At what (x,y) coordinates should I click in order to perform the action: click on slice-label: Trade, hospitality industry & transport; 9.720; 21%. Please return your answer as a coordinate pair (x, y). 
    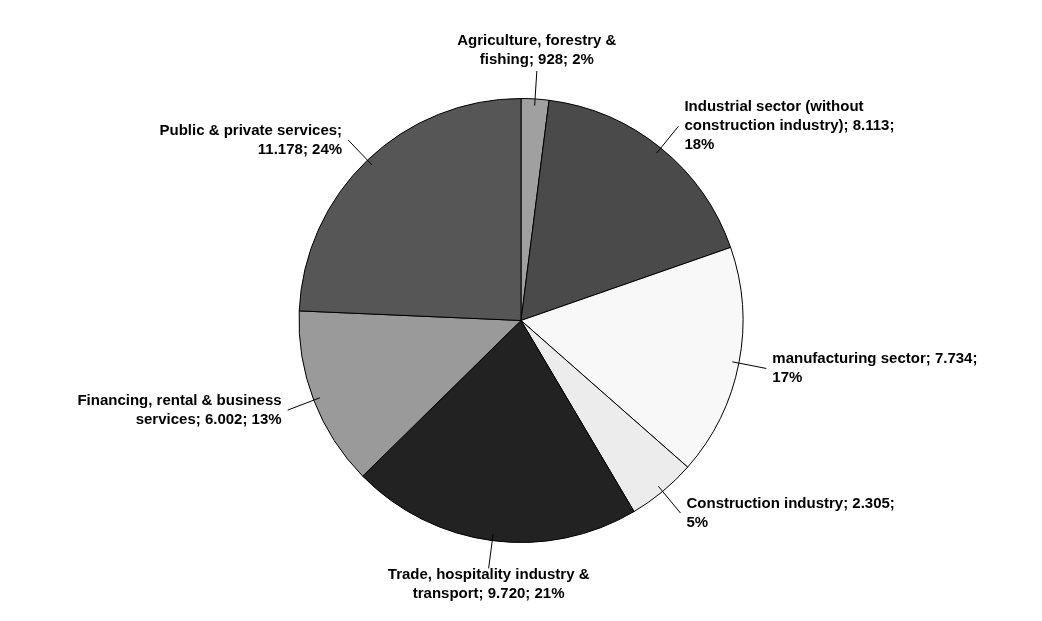
    Looking at the image, I should click on (488, 582).